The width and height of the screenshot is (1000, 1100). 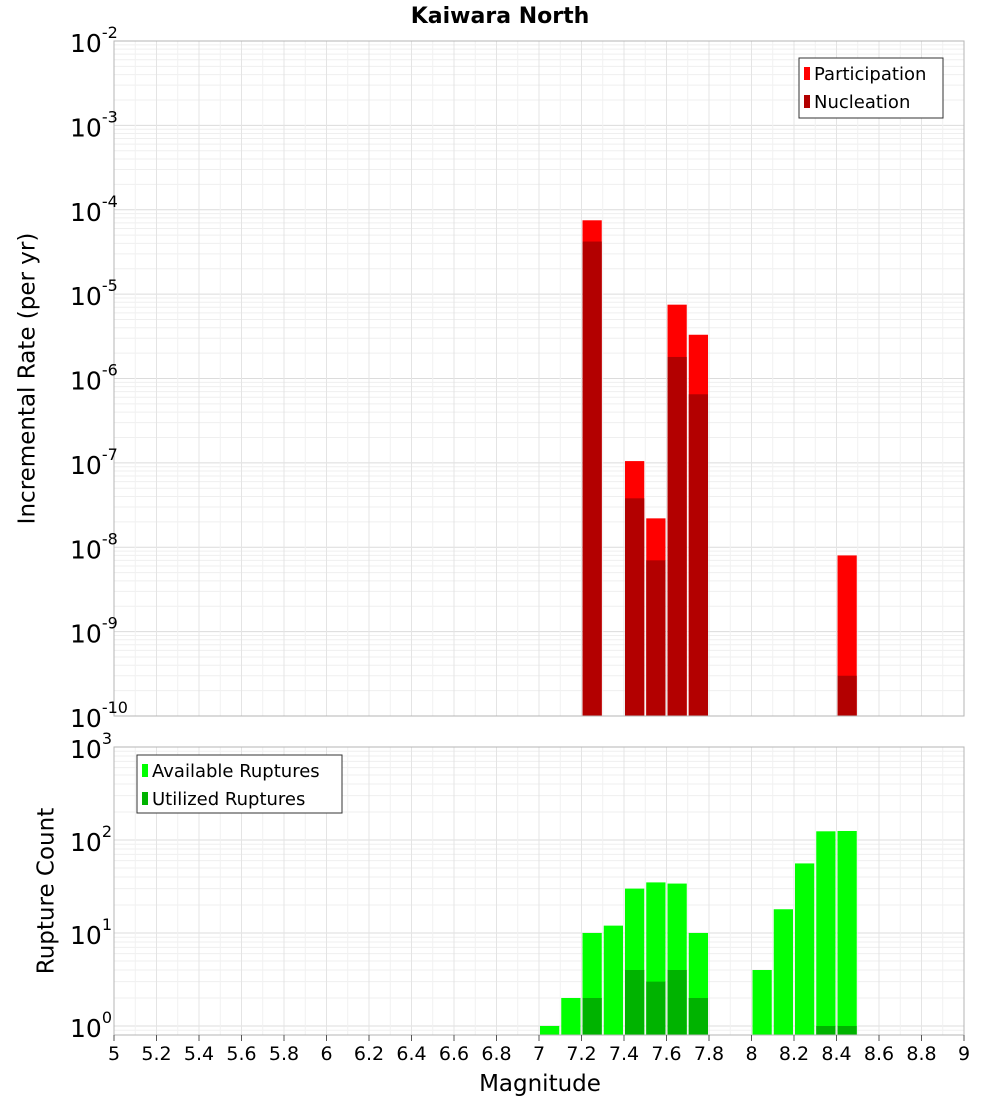 What do you see at coordinates (91, 932) in the screenshot?
I see `y-tick-label: 10¹` at bounding box center [91, 932].